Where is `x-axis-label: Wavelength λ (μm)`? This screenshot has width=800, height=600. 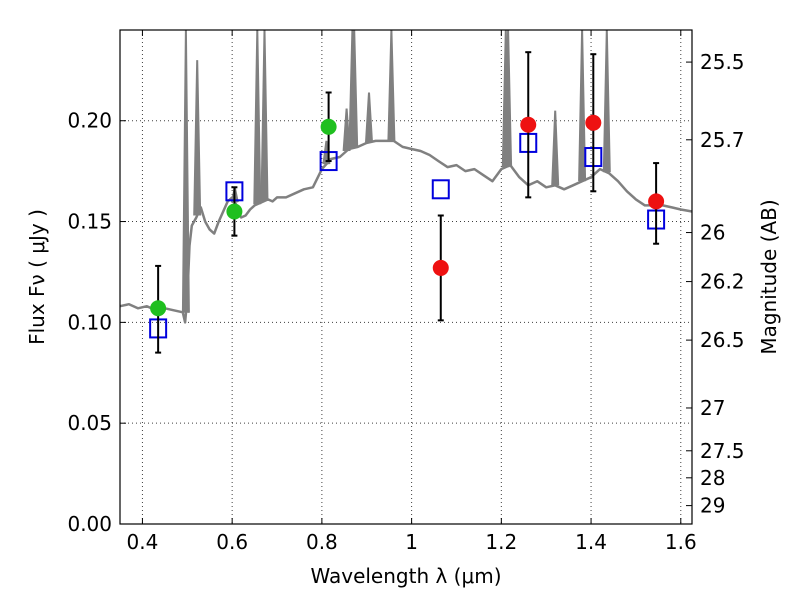
x-axis-label: Wavelength λ (μm) is located at coordinates (405, 576).